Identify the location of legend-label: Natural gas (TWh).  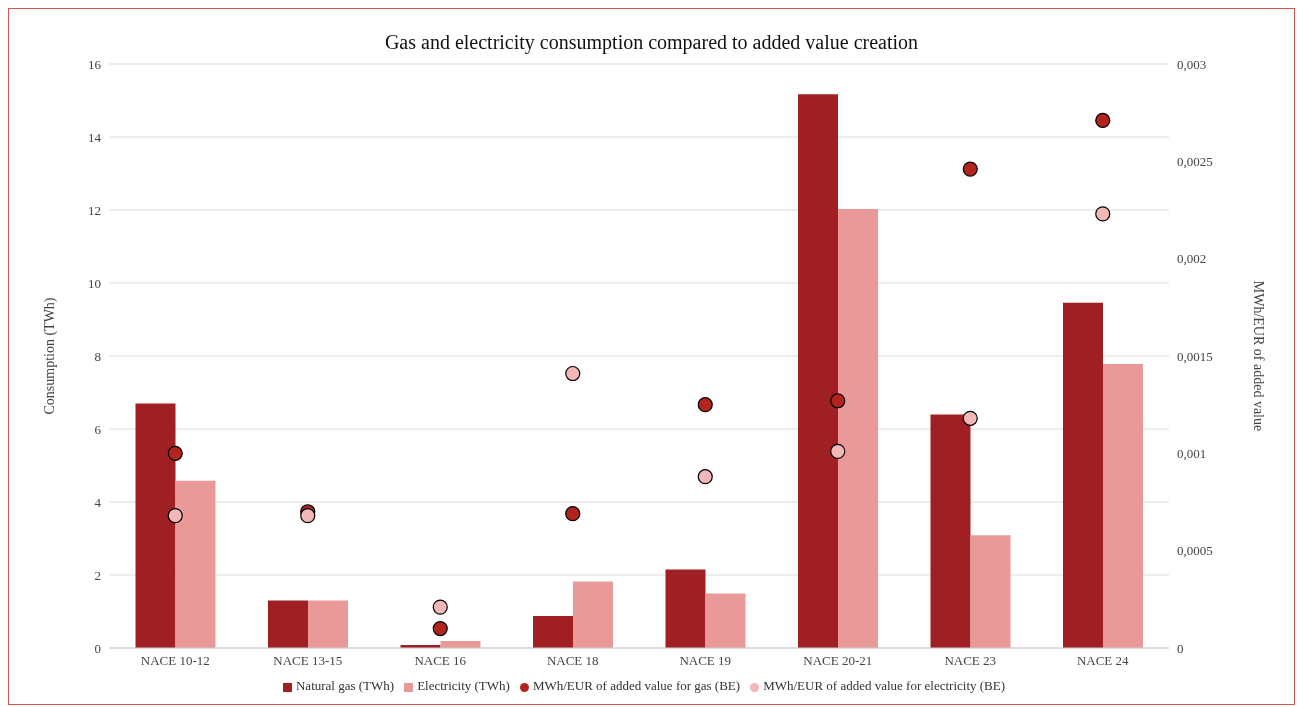
(345, 685).